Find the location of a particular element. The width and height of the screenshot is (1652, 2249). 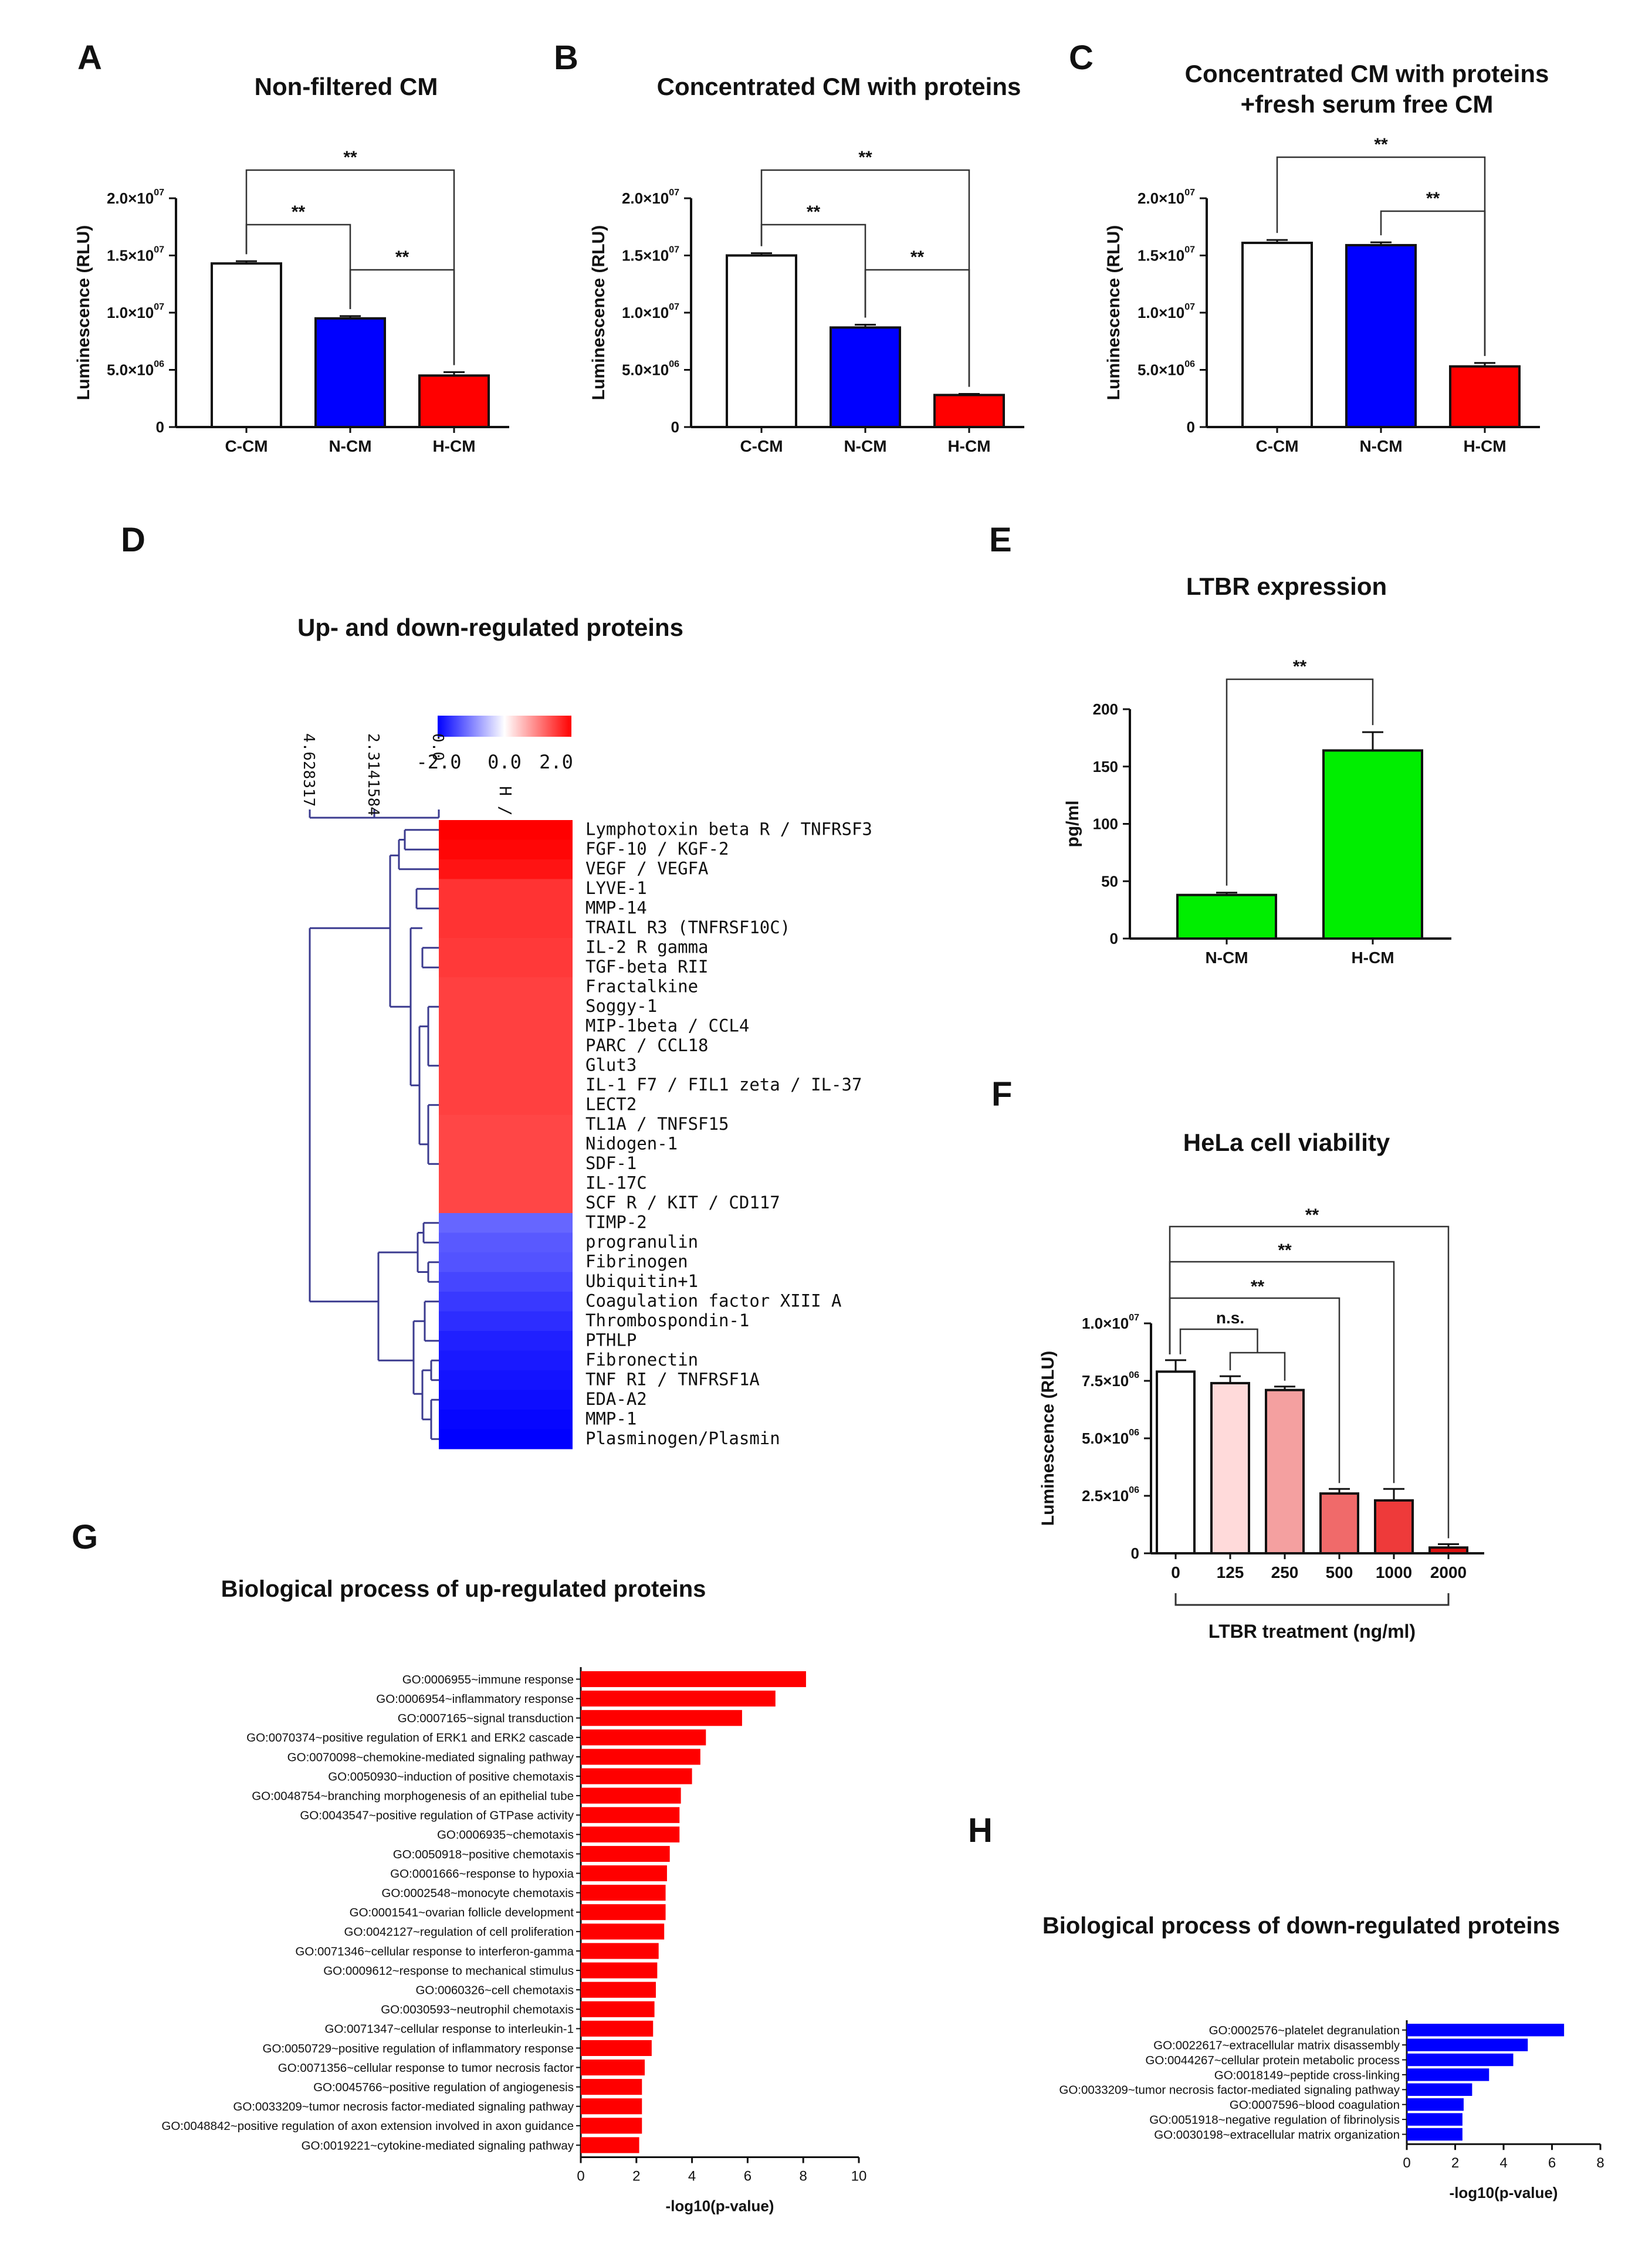

y-tick-label: 2.5×1006 is located at coordinates (1110, 1495).